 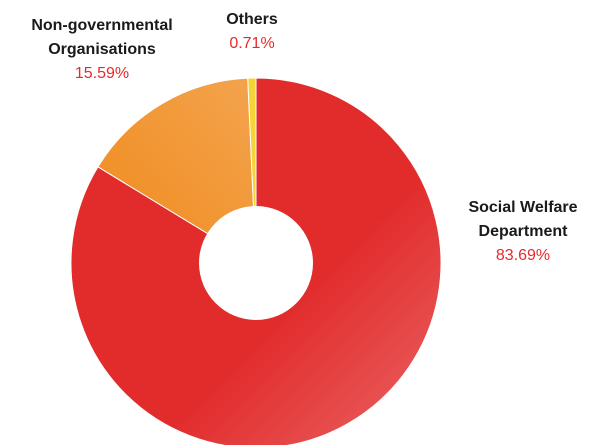 I want to click on slice-value-label: 0.71%, so click(x=251, y=43).